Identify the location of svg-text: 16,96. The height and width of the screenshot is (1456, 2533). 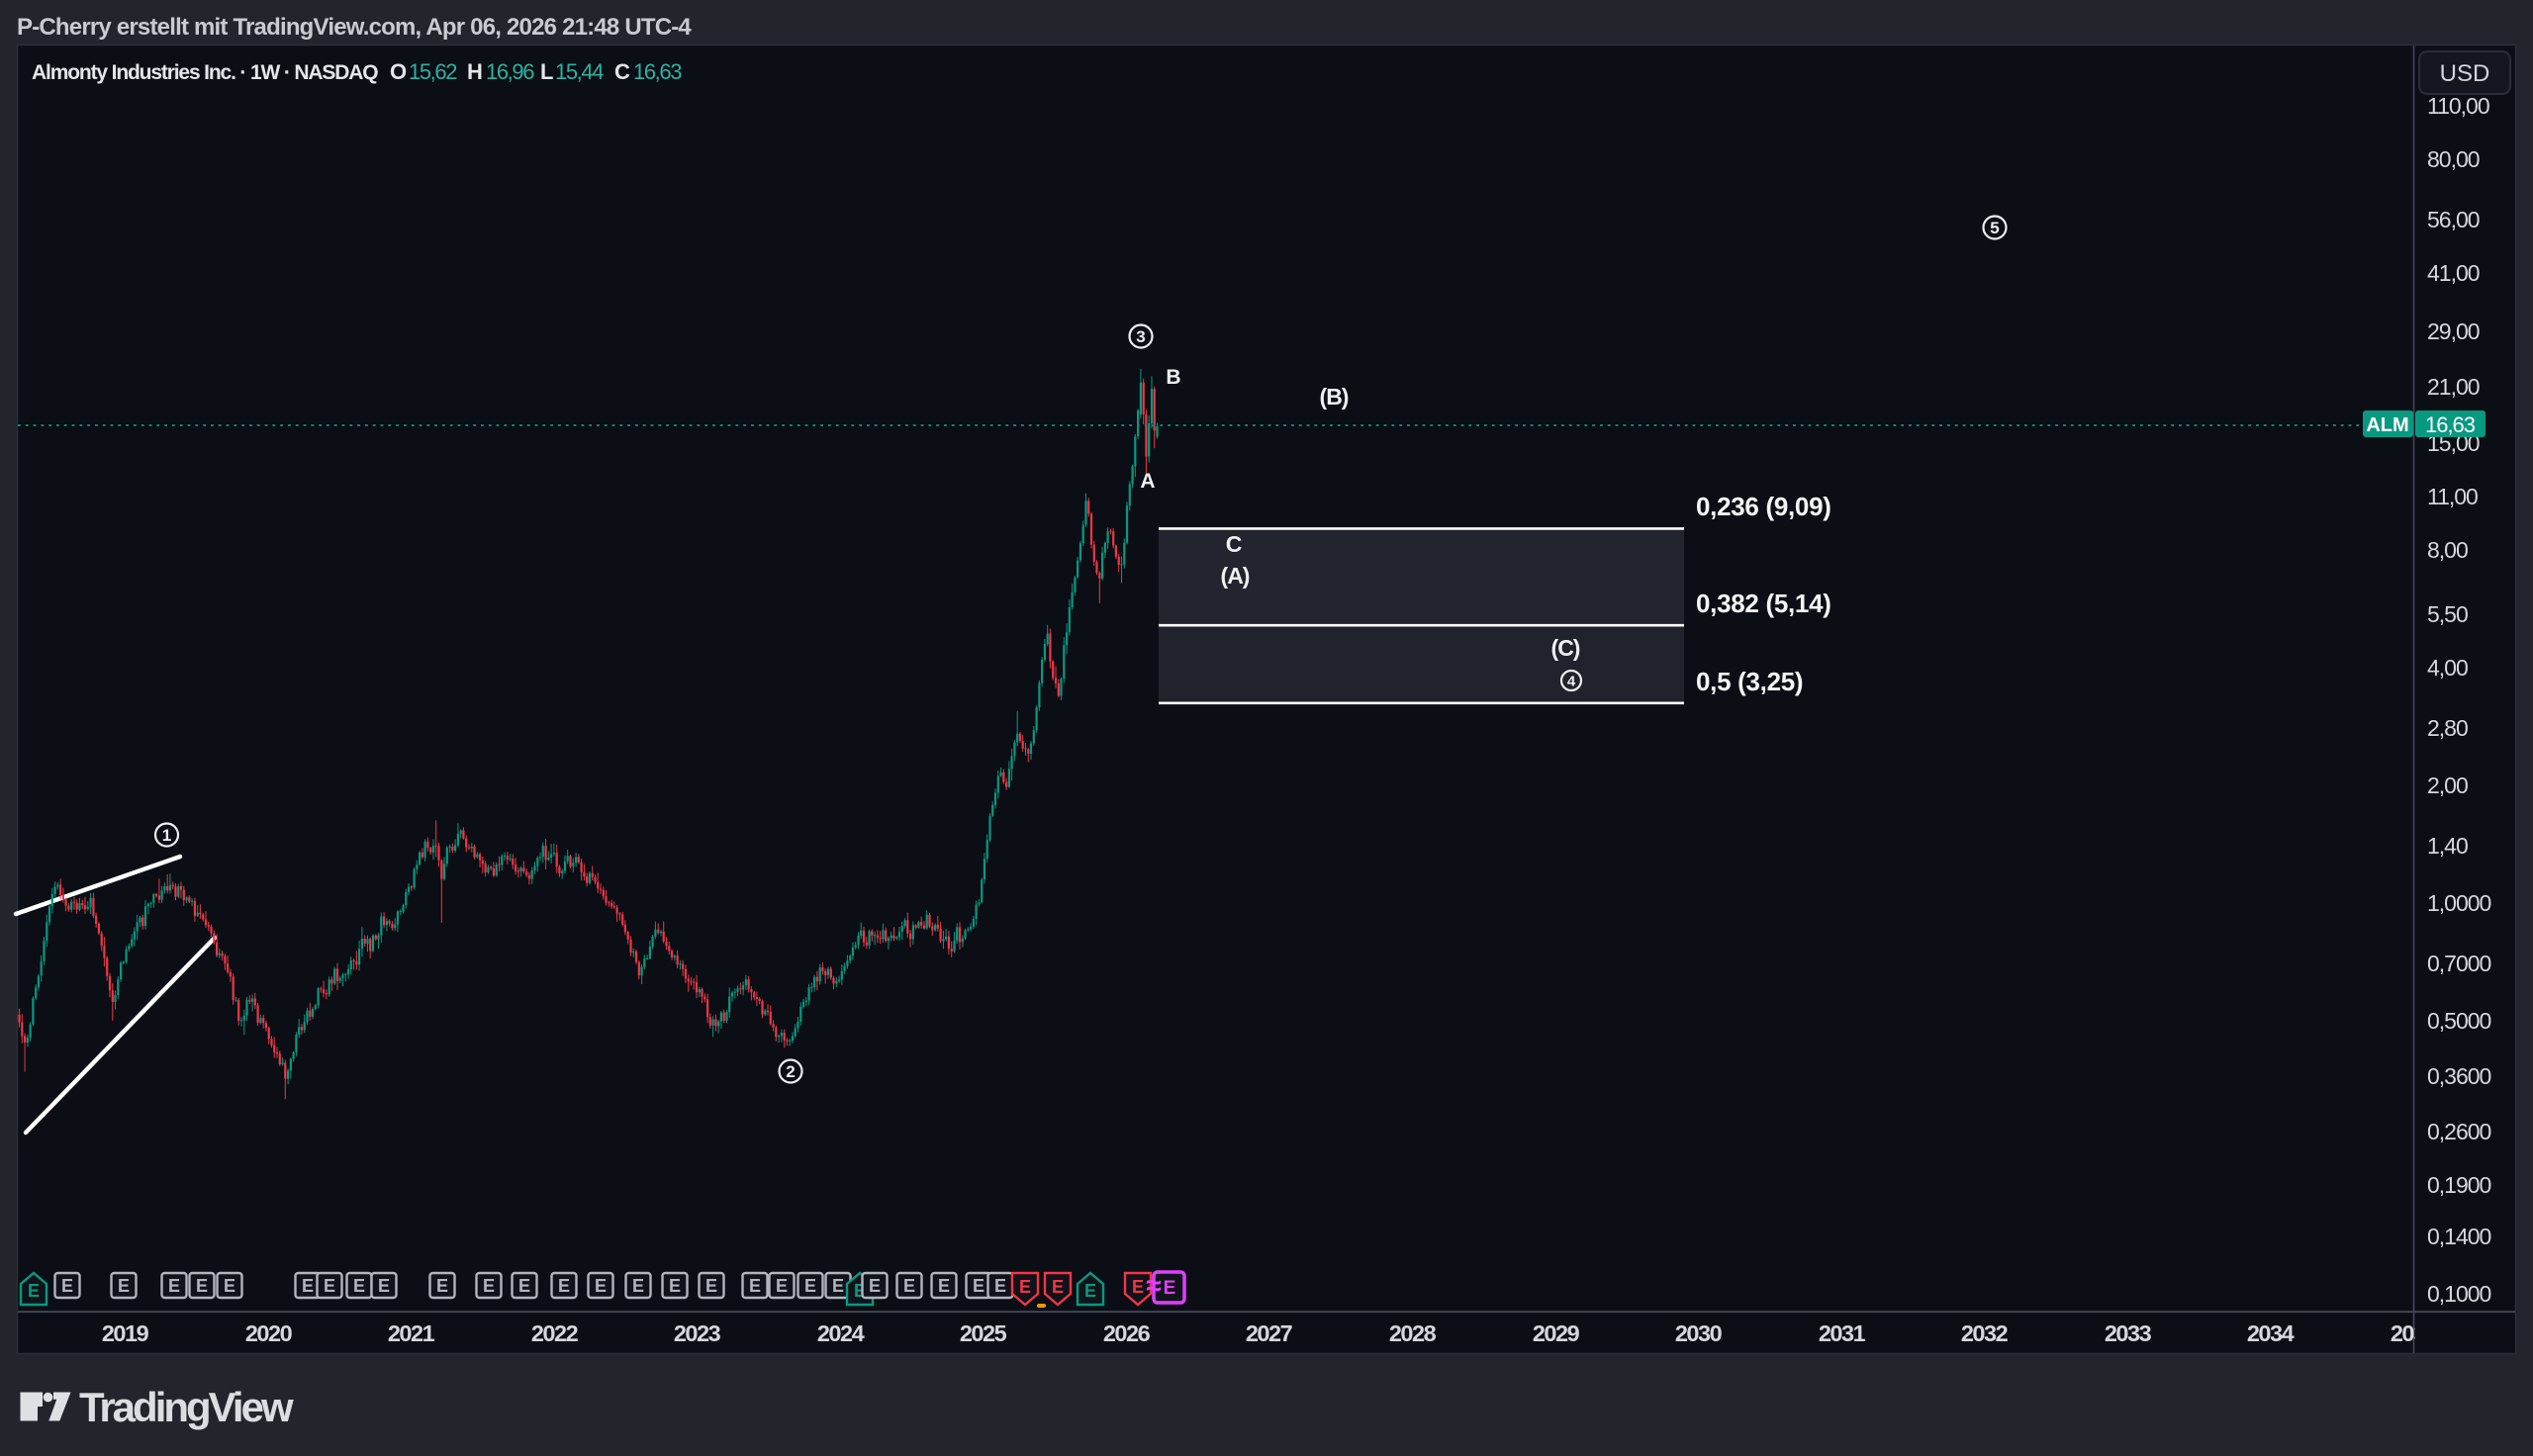
(510, 71).